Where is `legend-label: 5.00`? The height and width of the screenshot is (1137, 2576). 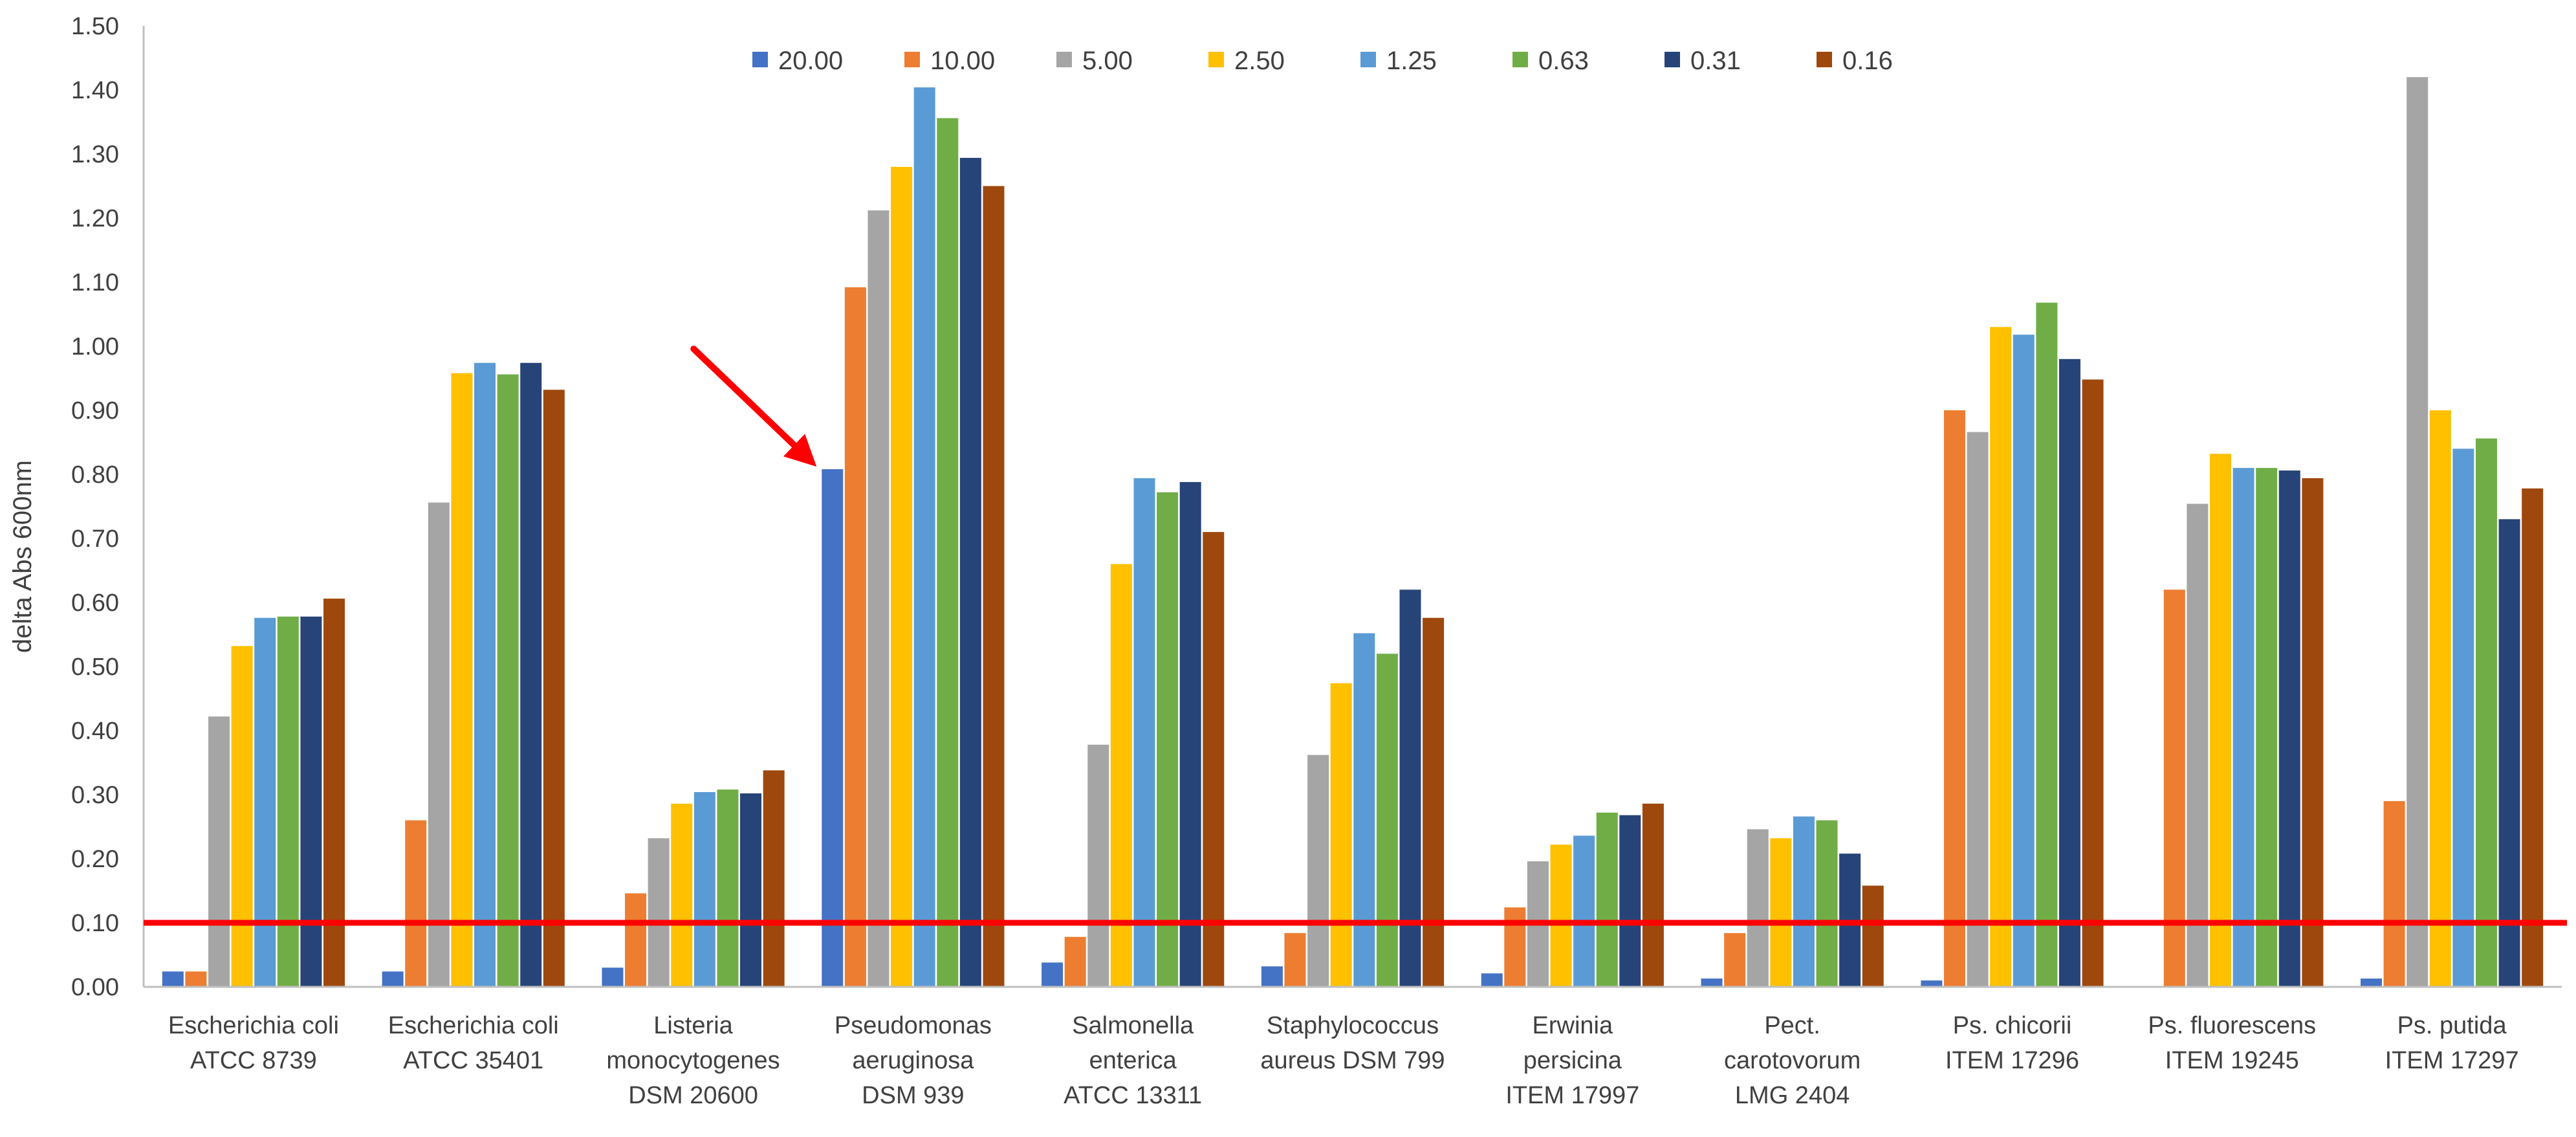
legend-label: 5.00 is located at coordinates (1107, 61).